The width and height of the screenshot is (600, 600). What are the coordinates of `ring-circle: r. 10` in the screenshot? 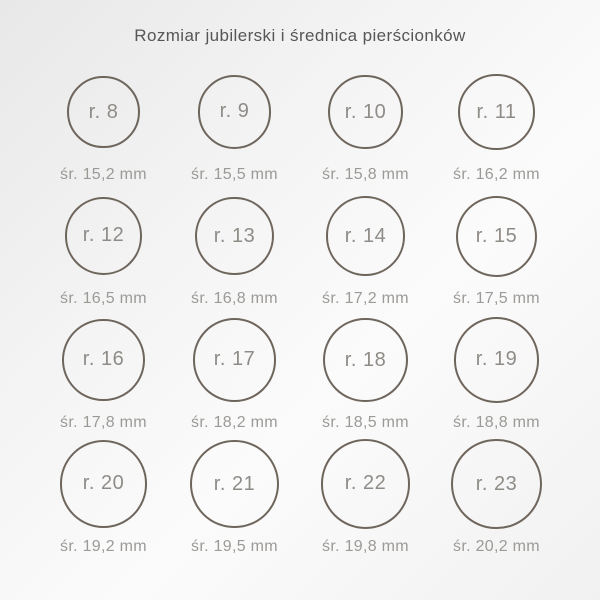 It's located at (365, 112).